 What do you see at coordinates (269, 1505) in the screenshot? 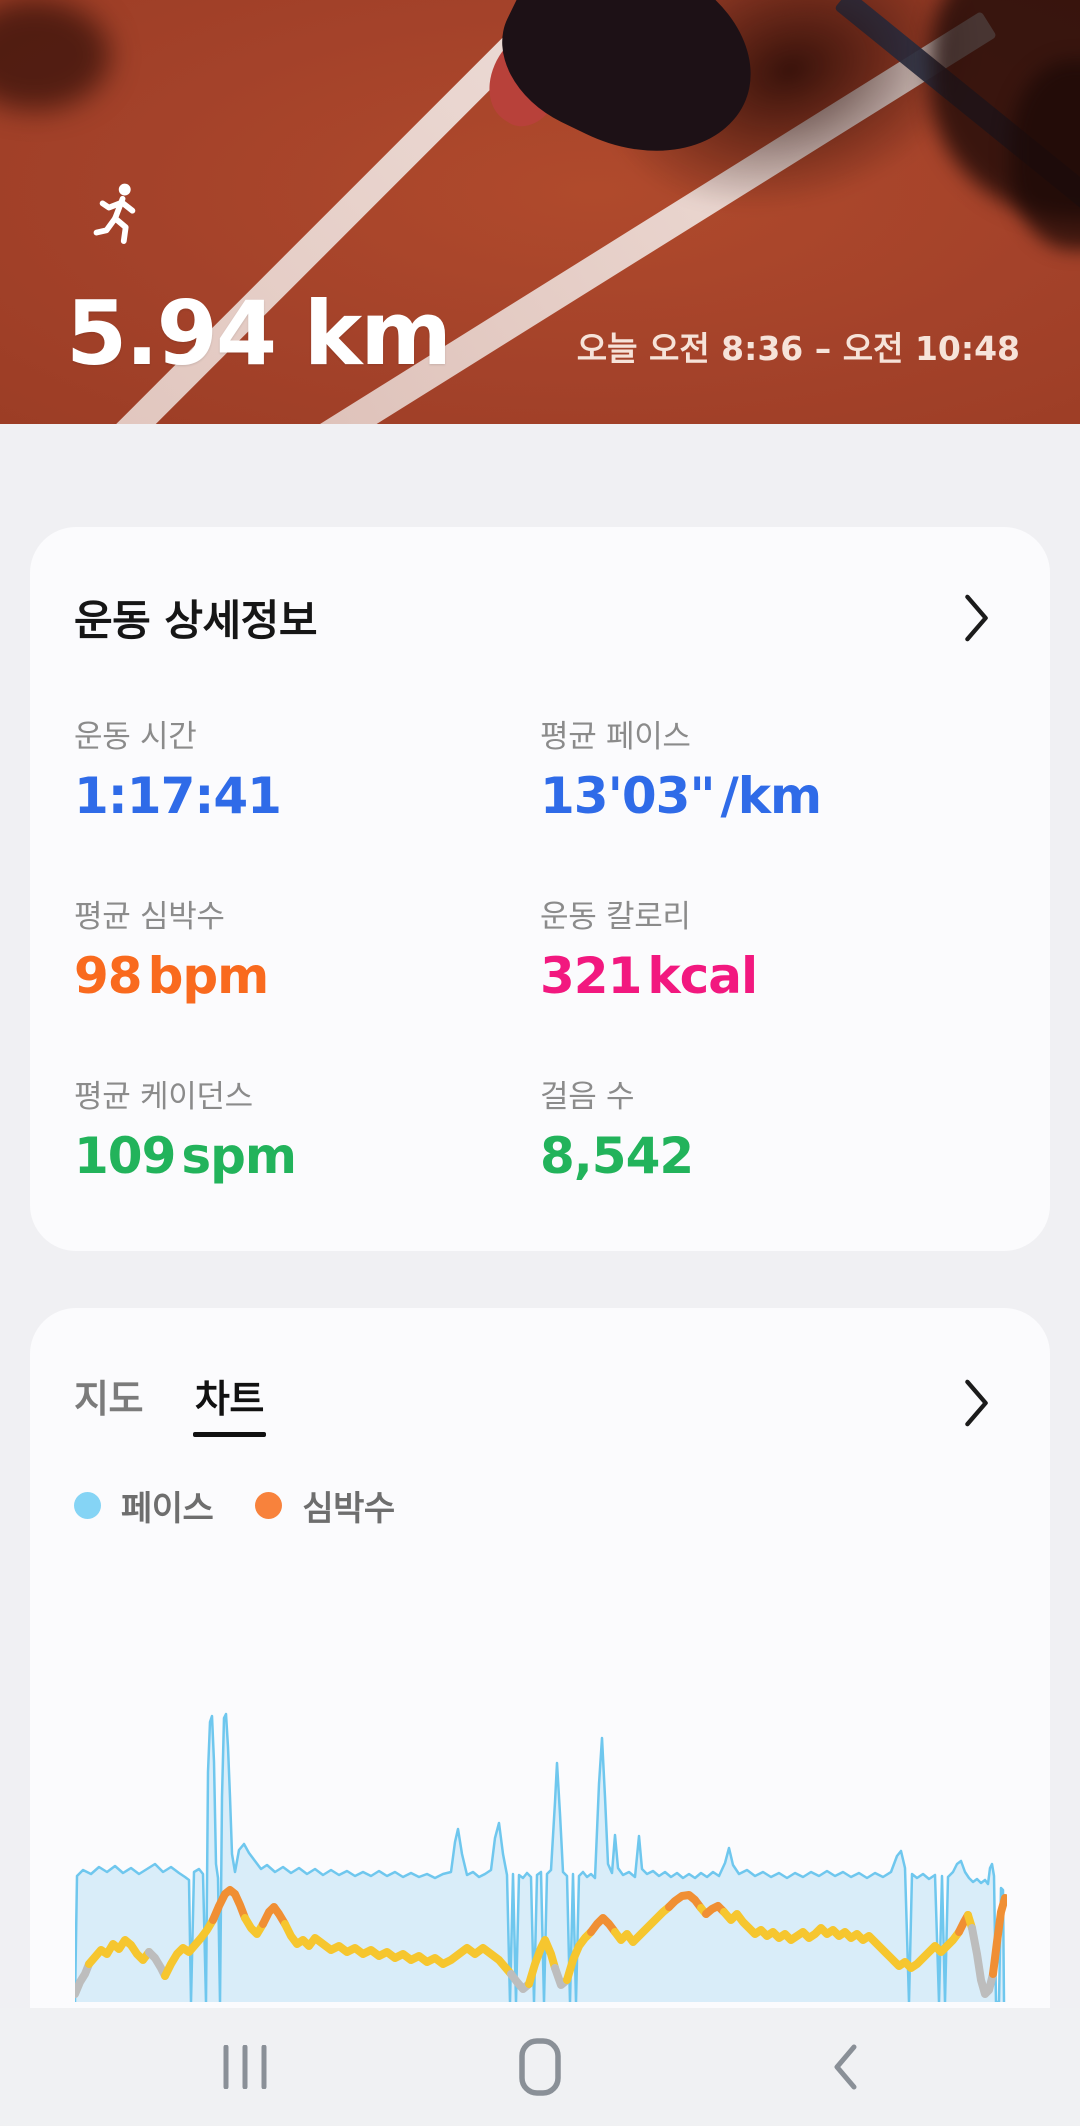
I see `heart-rate-dot-icon` at bounding box center [269, 1505].